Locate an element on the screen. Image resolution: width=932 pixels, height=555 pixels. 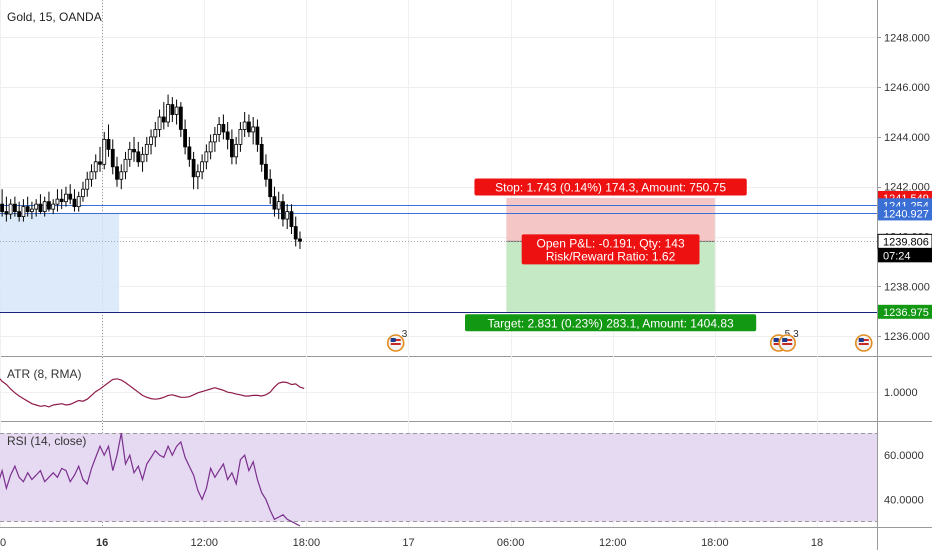
price-axis-tick-label: 1242.000 is located at coordinates (907, 188).